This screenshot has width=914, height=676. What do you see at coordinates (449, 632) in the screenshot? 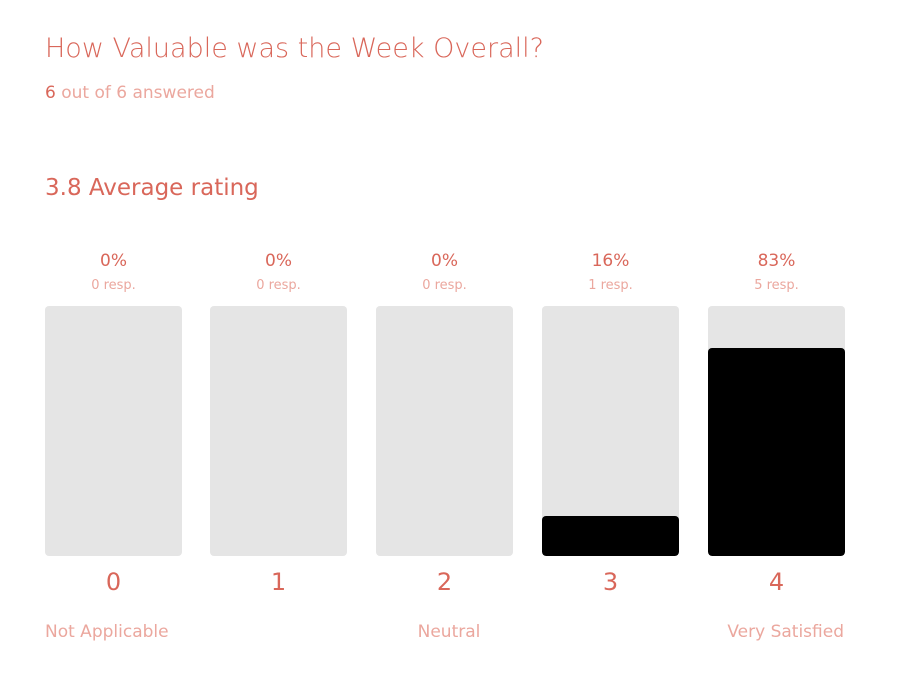
I see `scale-label-mid: Neutral` at bounding box center [449, 632].